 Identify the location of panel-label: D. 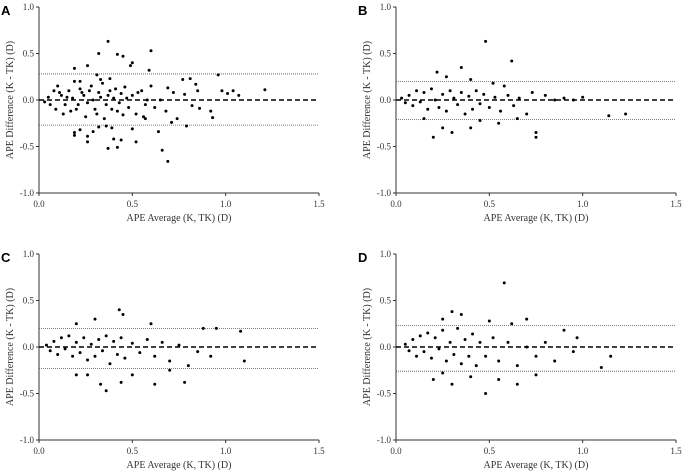
(362, 257).